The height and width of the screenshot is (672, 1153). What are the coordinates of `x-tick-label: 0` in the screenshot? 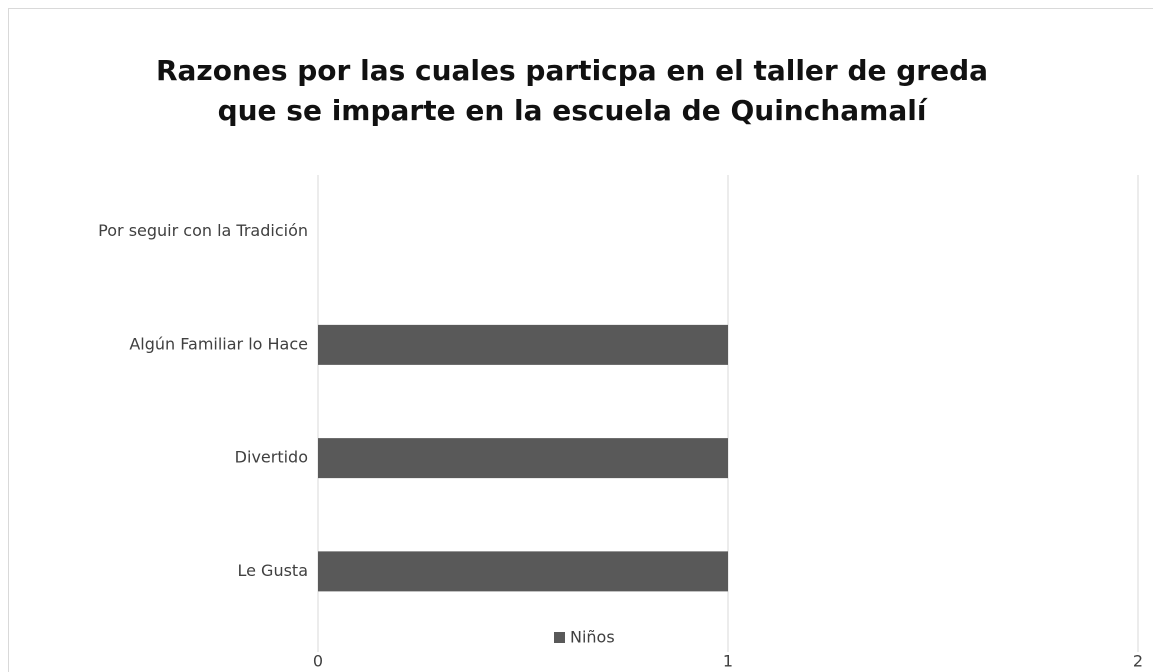 It's located at (318, 661).